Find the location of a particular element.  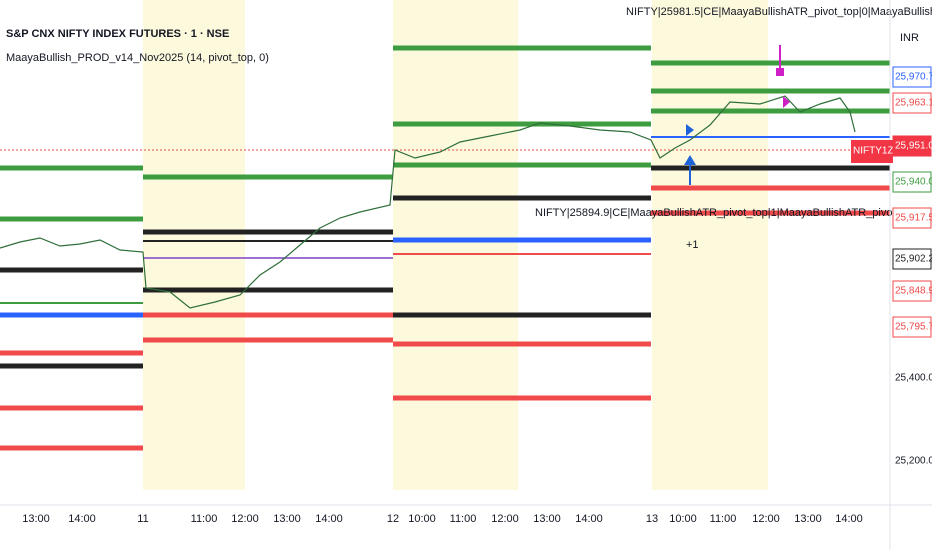

price-label: 25,963.10 is located at coordinates (913, 103).